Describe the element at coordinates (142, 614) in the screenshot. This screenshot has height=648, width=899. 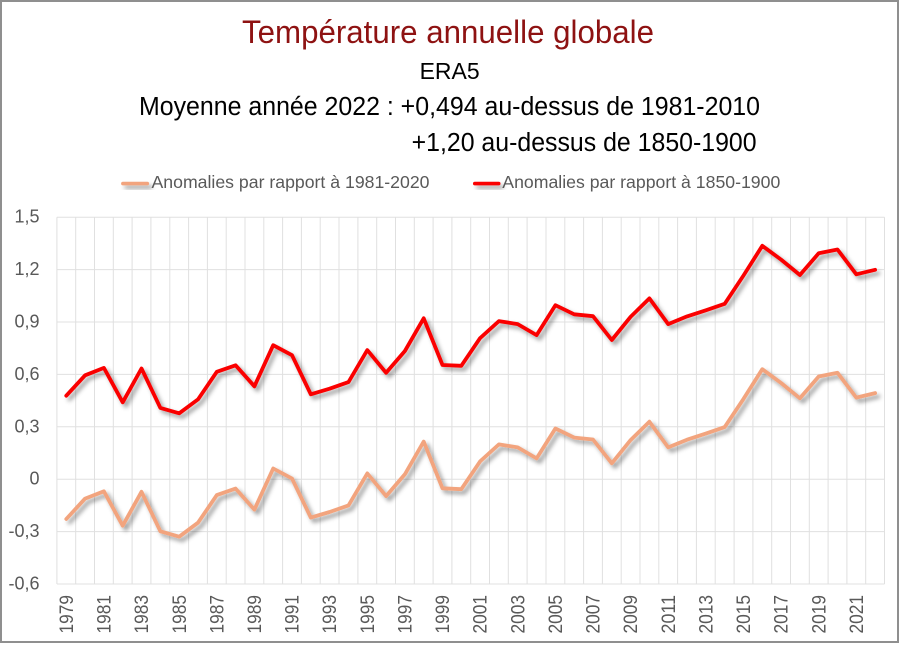
I see `svg-text: 1983` at that location.